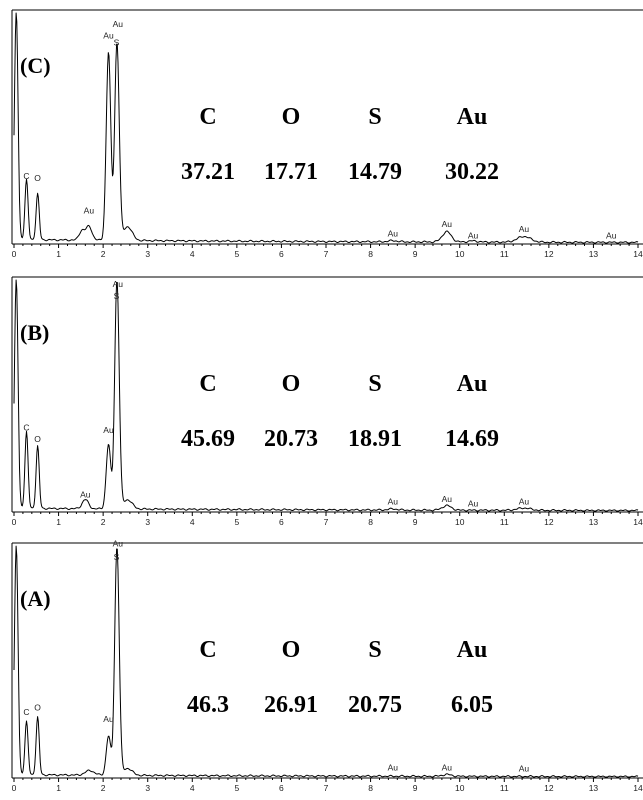 This screenshot has height=800, width=643. I want to click on panel-label: (C), so click(35, 65).